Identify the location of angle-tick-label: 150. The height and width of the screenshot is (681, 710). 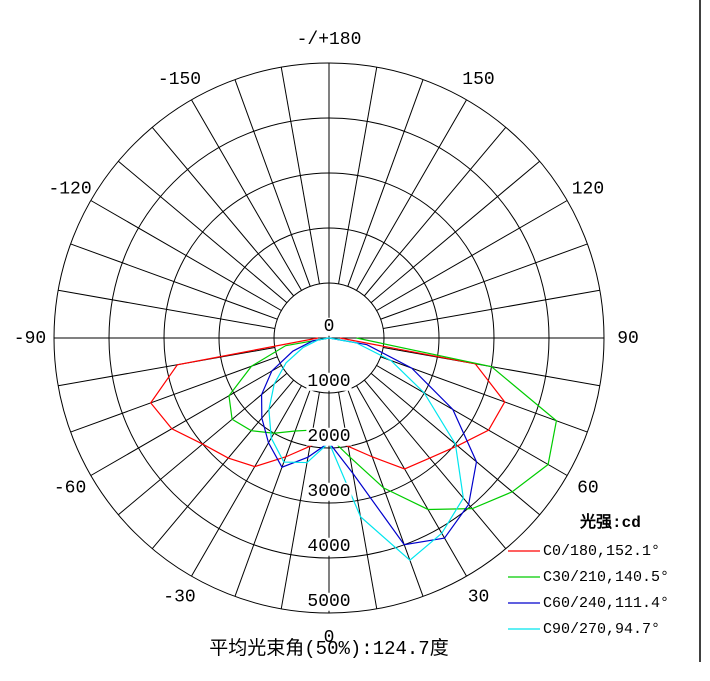
(478, 80).